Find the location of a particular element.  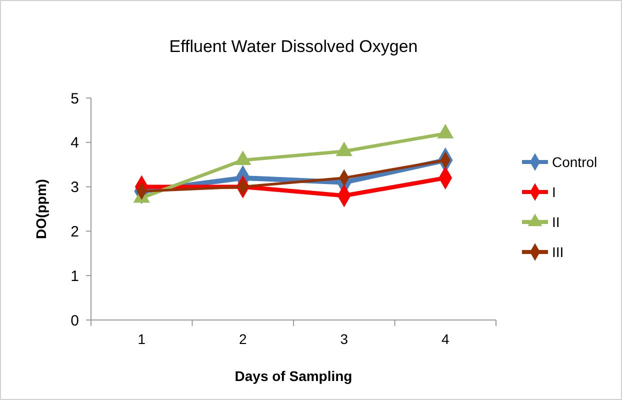

y-tick-label: 4 is located at coordinates (74, 143).